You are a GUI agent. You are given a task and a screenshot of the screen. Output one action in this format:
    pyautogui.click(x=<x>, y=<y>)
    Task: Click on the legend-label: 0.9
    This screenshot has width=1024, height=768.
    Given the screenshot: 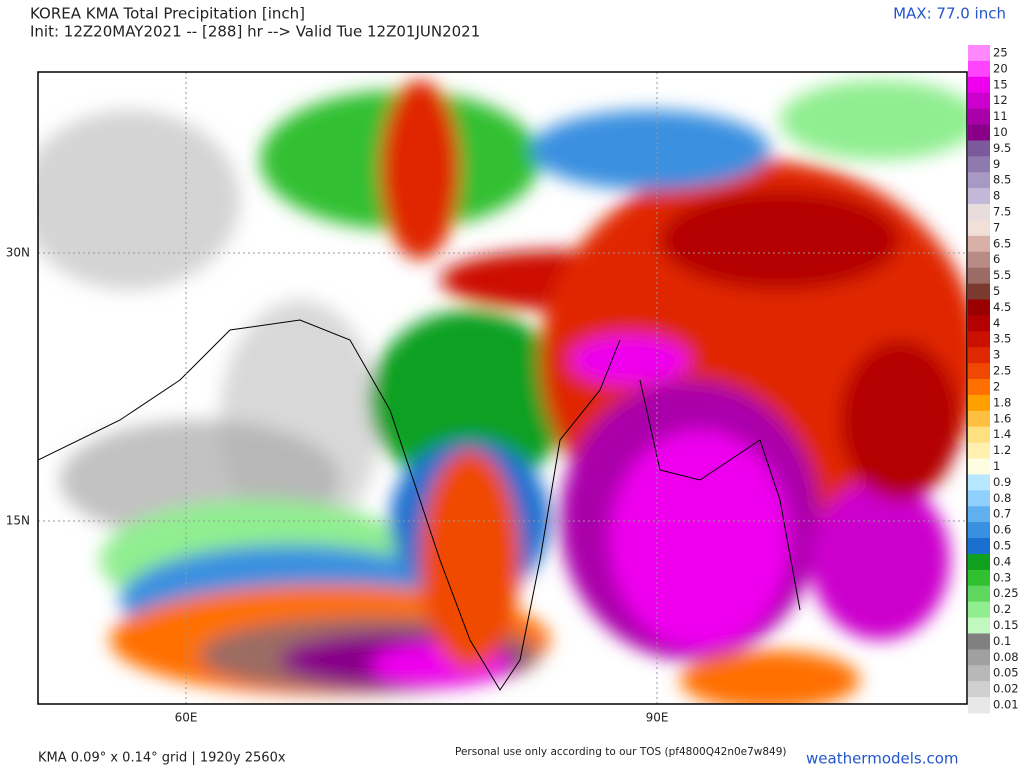 What is the action you would take?
    pyautogui.click(x=1002, y=482)
    